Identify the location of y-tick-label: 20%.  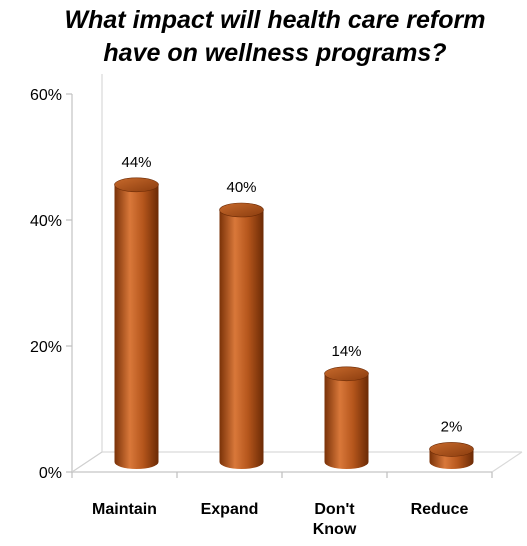
(46, 347).